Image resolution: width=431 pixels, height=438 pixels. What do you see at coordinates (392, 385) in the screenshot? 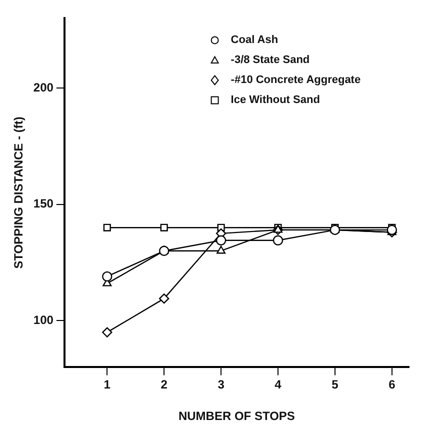
I see `x-tick-label: 6` at bounding box center [392, 385].